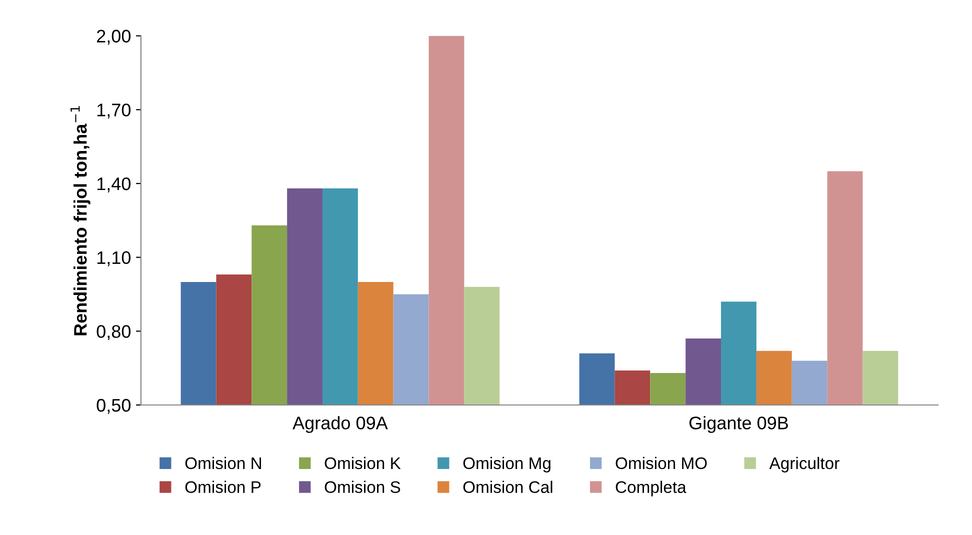  I want to click on y-tick-label: 1,40, so click(114, 184).